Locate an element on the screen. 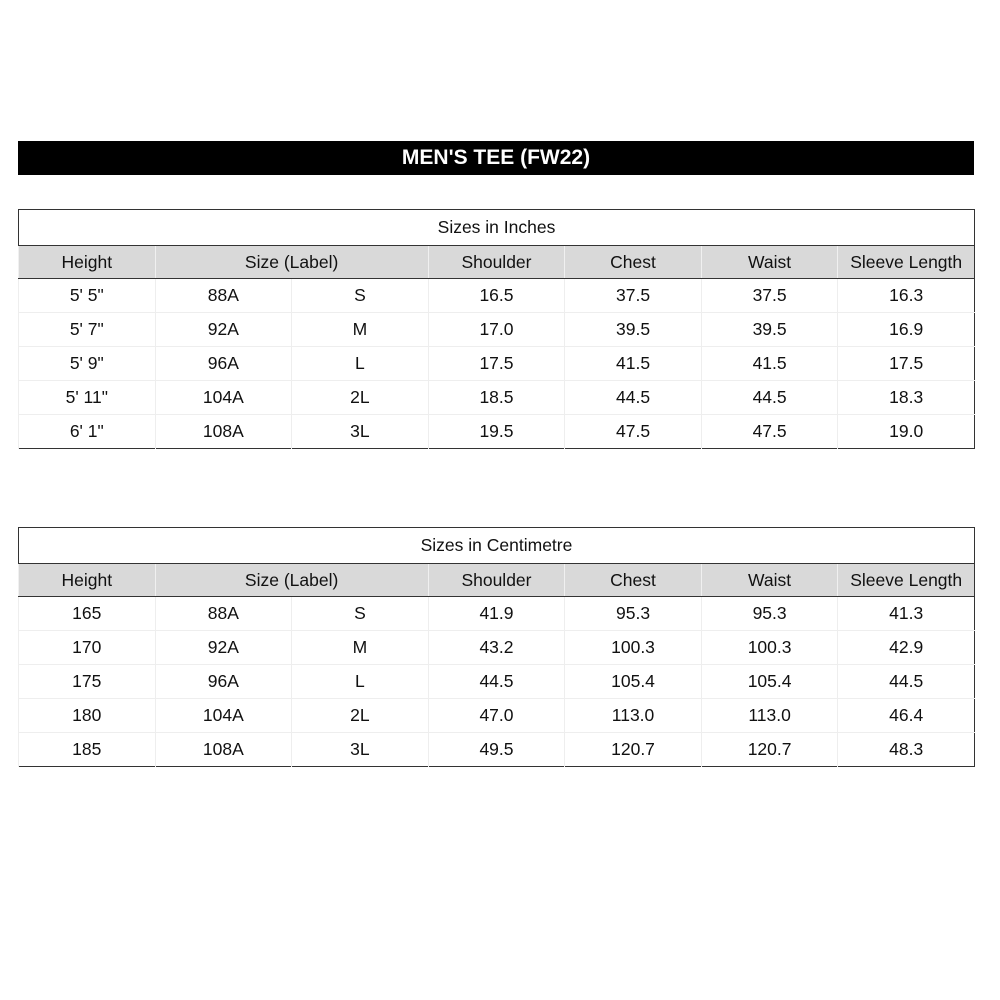 Image resolution: width=1000 pixels, height=1000 pixels. table-cell: 5' 11" is located at coordinates (87, 397).